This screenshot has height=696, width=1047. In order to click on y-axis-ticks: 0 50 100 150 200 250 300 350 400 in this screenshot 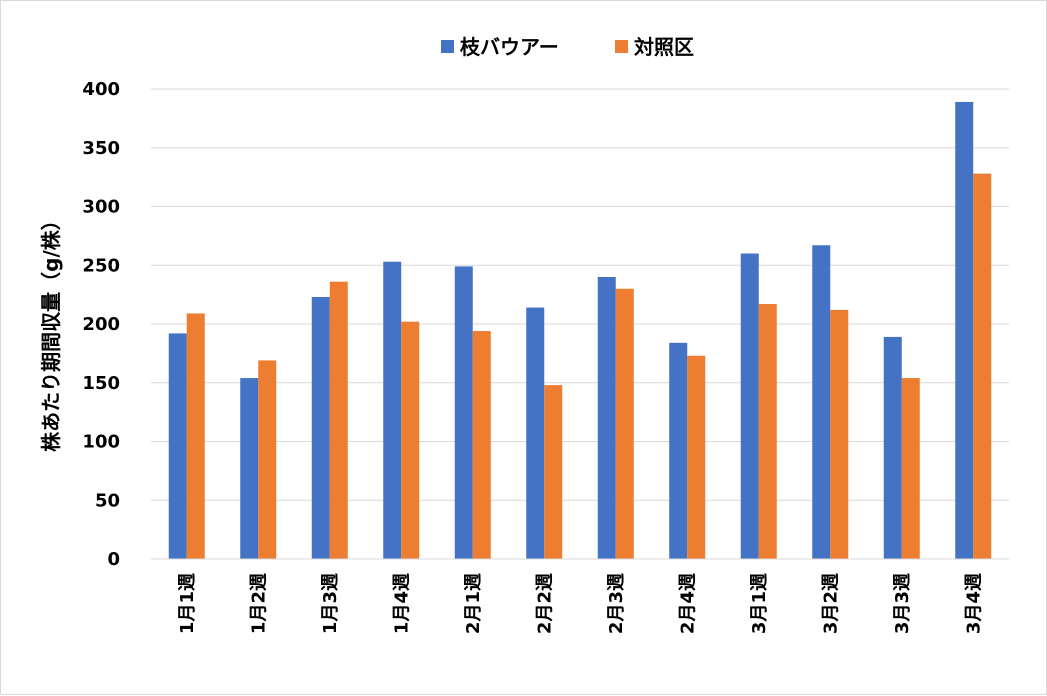, I will do `click(101, 324)`.